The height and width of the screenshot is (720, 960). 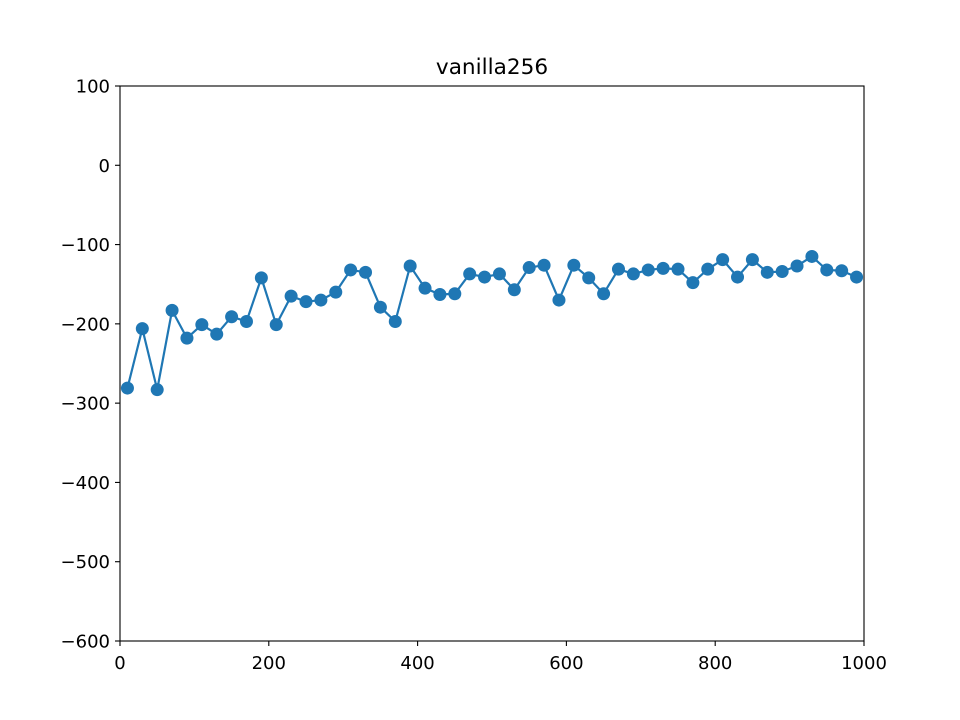 What do you see at coordinates (715, 663) in the screenshot?
I see `x-tick-label: 800` at bounding box center [715, 663].